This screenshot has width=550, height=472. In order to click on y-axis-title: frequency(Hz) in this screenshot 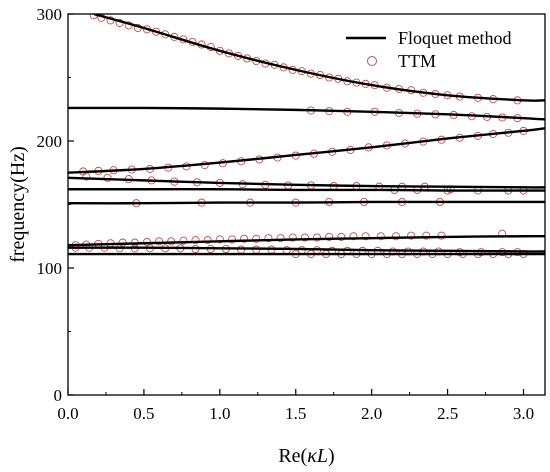, I will do `click(18, 204)`.